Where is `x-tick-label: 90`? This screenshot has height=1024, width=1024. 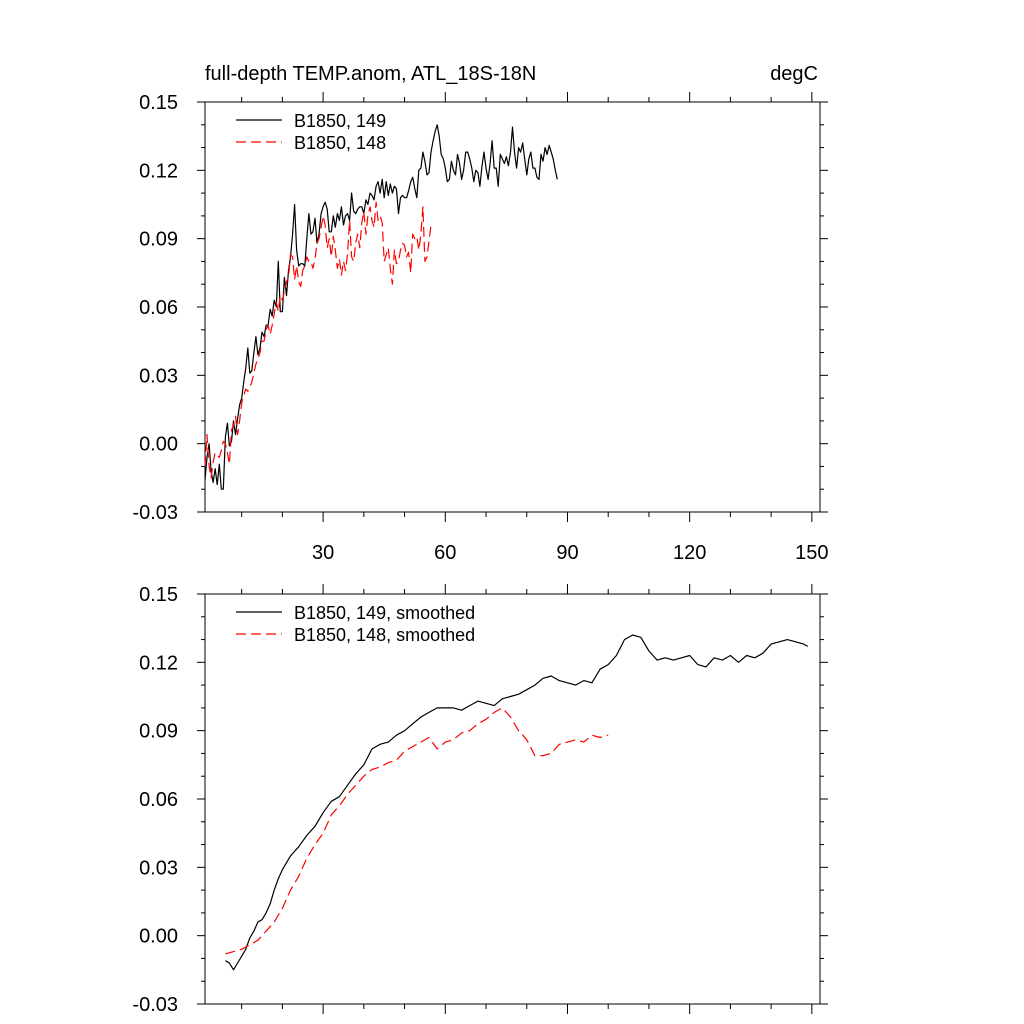 x-tick-label: 90 is located at coordinates (567, 553).